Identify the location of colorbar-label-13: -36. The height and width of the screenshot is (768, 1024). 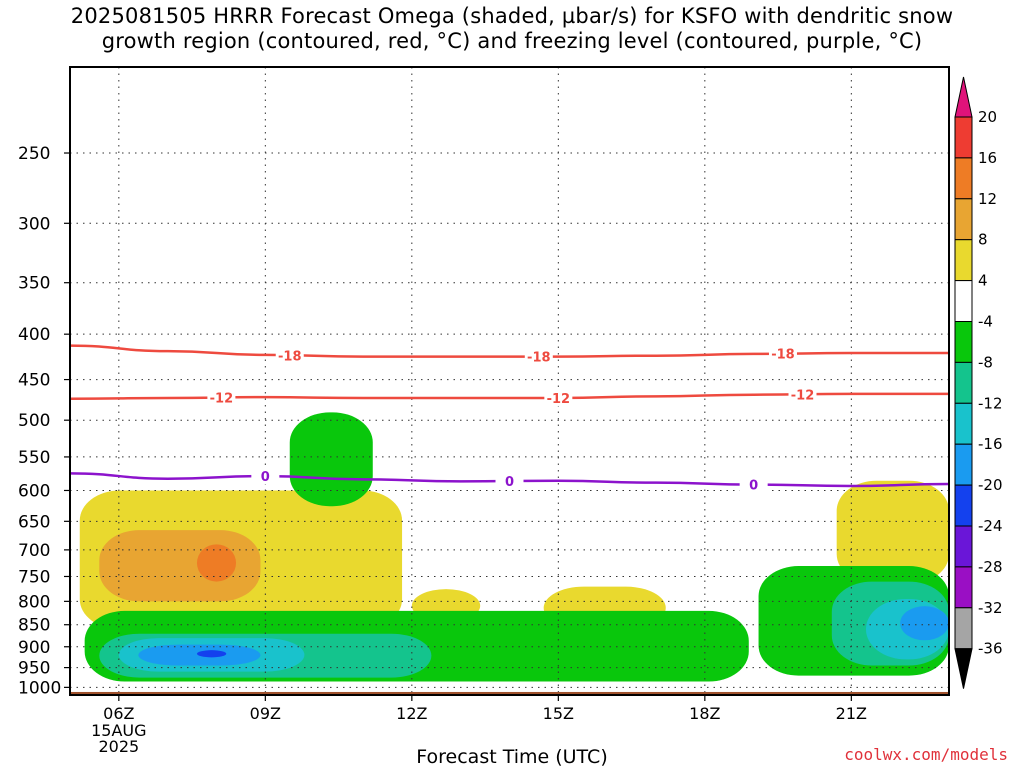
(990, 649).